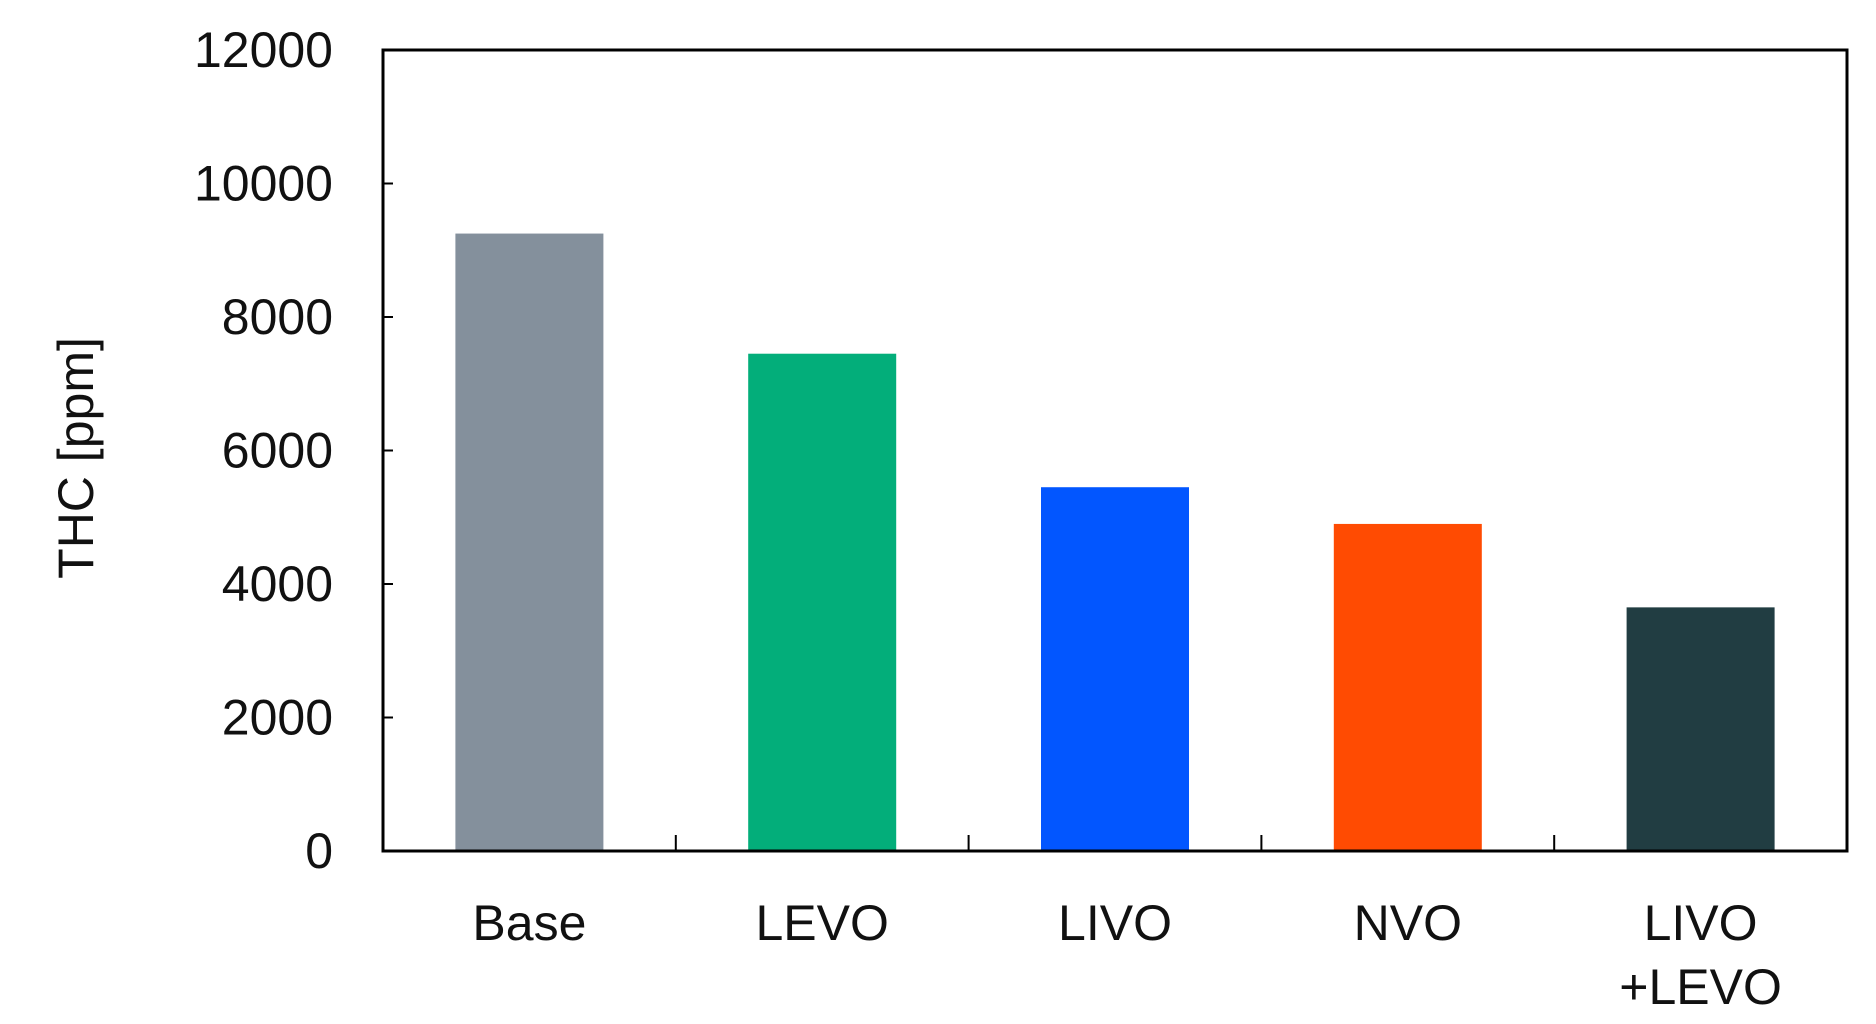 Image resolution: width=1876 pixels, height=1024 pixels. Describe the element at coordinates (1700, 987) in the screenshot. I see `x-category-label: +LEVO` at that location.